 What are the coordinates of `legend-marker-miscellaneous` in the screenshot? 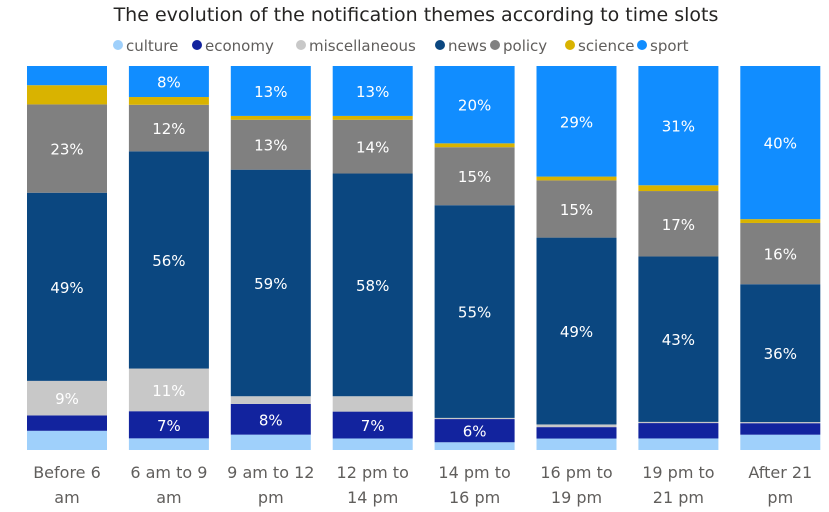 It's located at (301, 45).